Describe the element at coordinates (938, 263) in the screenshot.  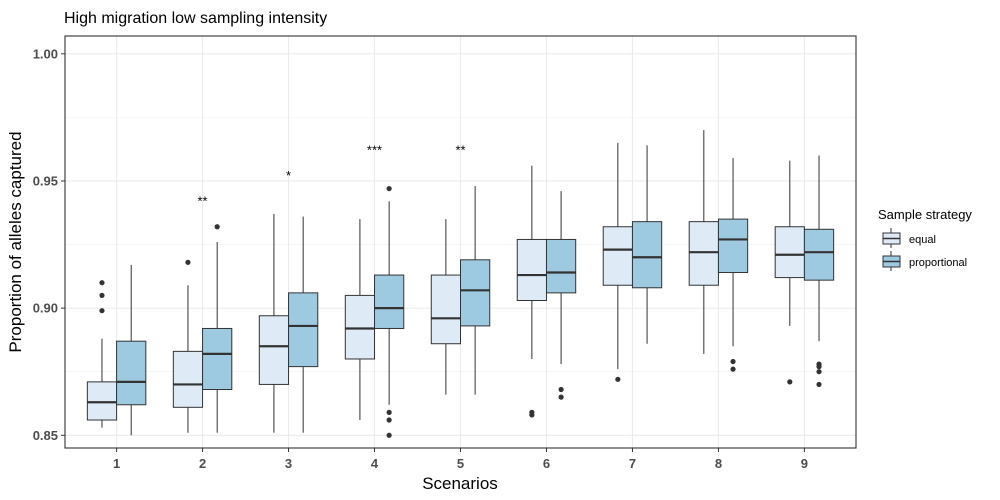
I see `legend-label: proportional` at that location.